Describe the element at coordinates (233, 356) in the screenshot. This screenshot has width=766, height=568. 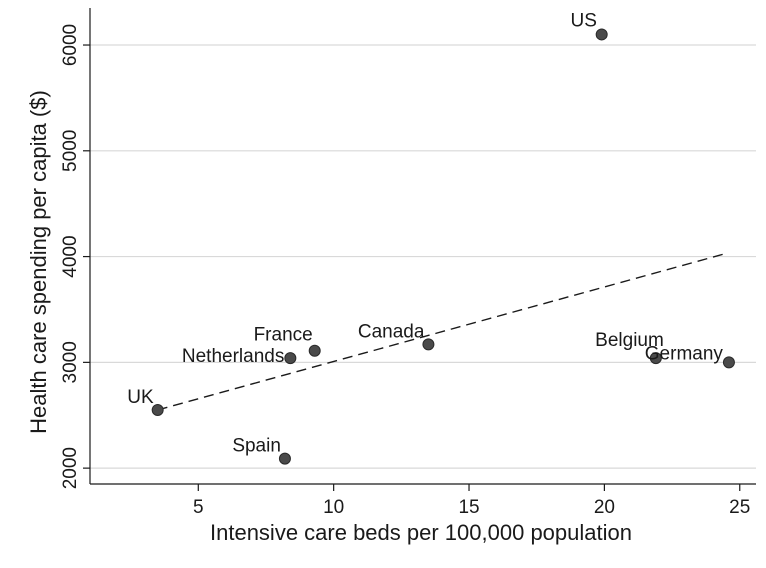
I see `point-label-netherlands: Netherlands` at that location.